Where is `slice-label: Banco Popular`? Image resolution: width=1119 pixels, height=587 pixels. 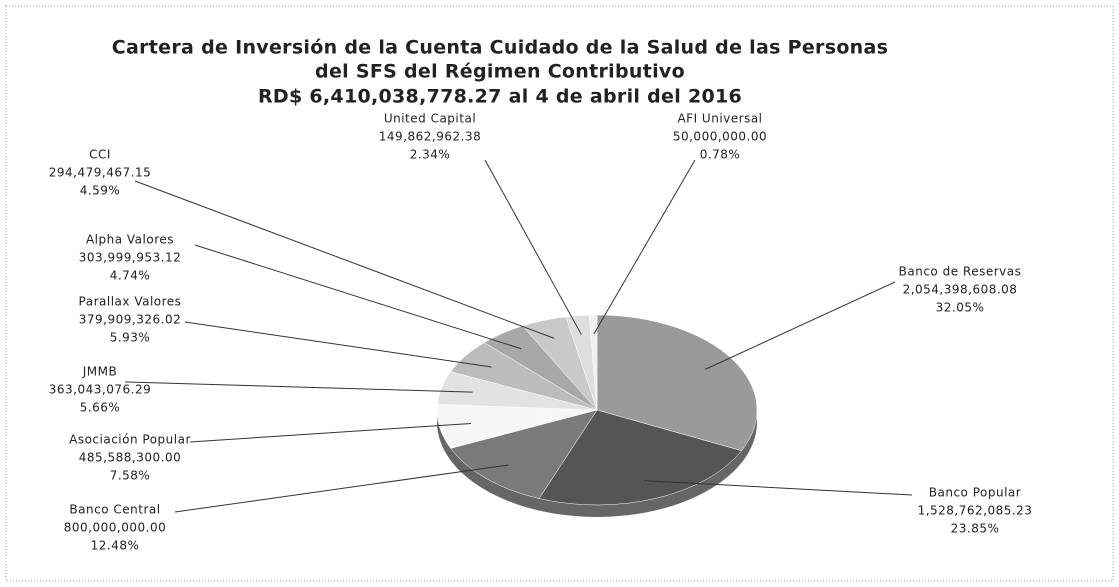
slice-label: Banco Popular is located at coordinates (975, 493).